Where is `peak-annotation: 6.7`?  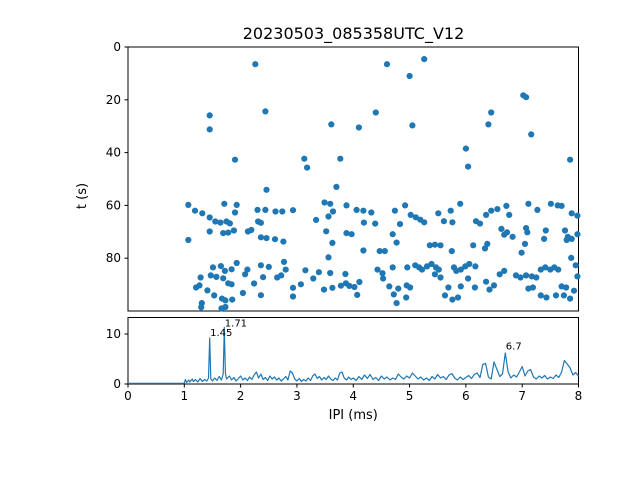 peak-annotation: 6.7 is located at coordinates (514, 347).